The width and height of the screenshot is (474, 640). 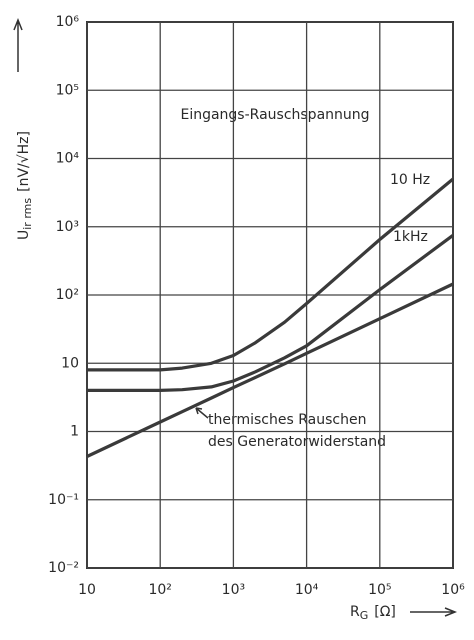 What do you see at coordinates (379, 590) in the screenshot?
I see `x-tick-label: 10⁵` at bounding box center [379, 590].